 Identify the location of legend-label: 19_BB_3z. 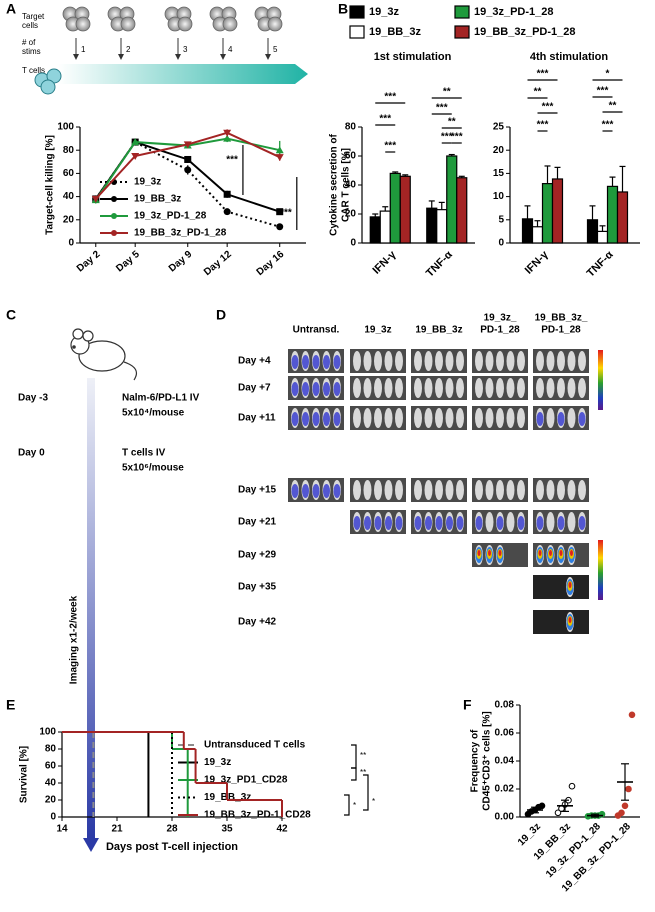
(395, 32).